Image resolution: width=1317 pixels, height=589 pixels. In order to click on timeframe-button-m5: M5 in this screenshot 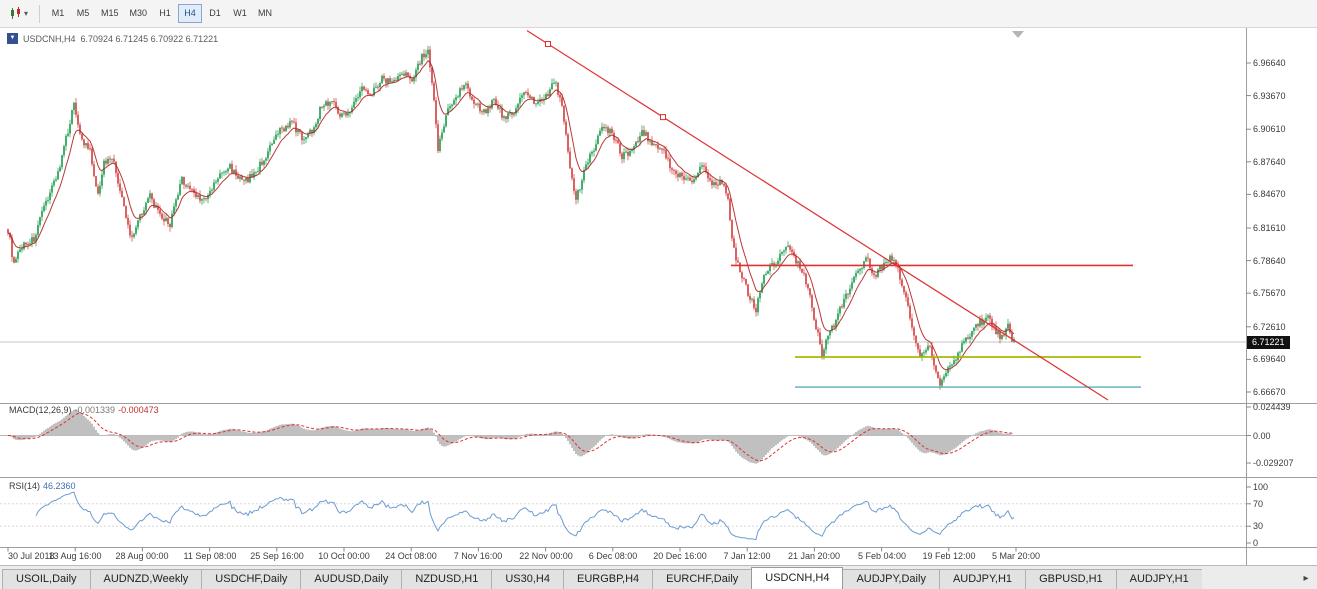, I will do `click(83, 13)`.